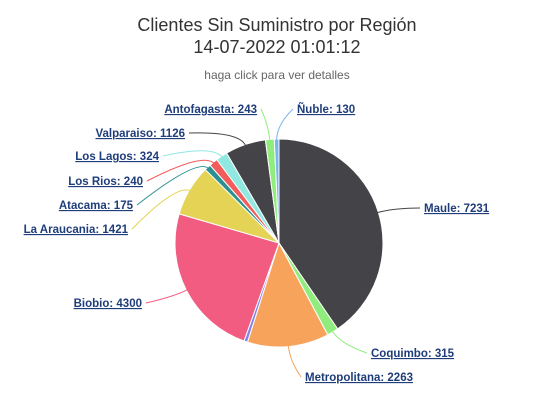 The image size is (554, 410). Describe the element at coordinates (277, 47) in the screenshot. I see `chart-timestamp: 14-07-2022 01:01:12` at that location.